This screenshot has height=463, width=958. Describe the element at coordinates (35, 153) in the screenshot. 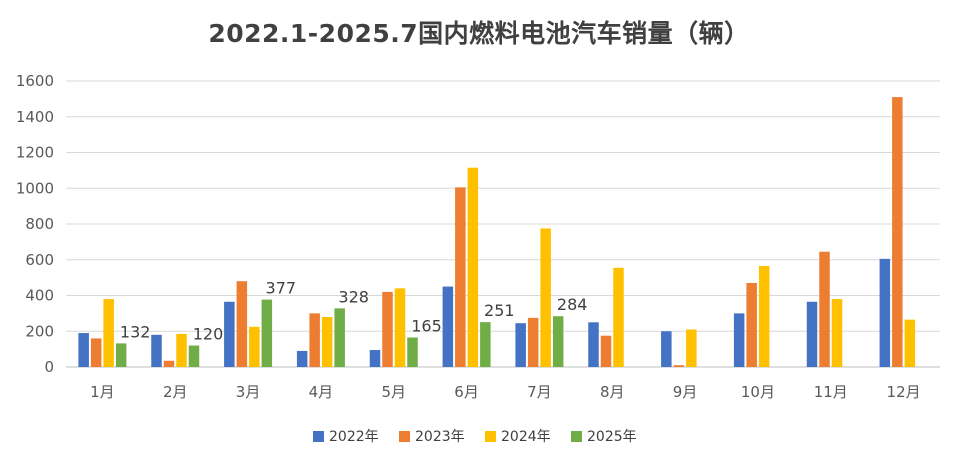

I see `y-tick-label: 1200` at that location.